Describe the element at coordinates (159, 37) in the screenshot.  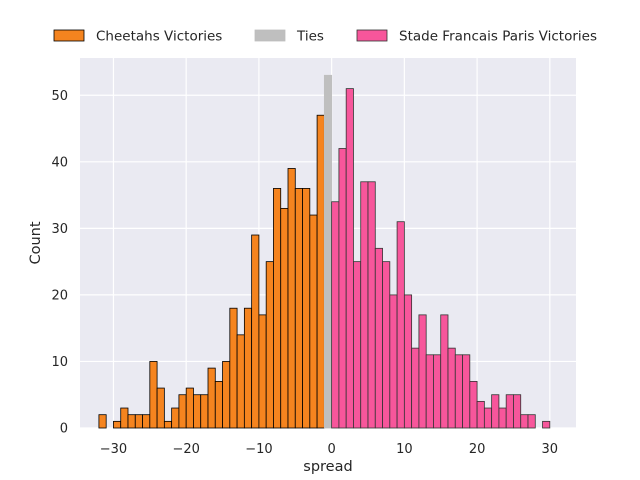
I see `legend-label: Cheetahs Victories` at that location.